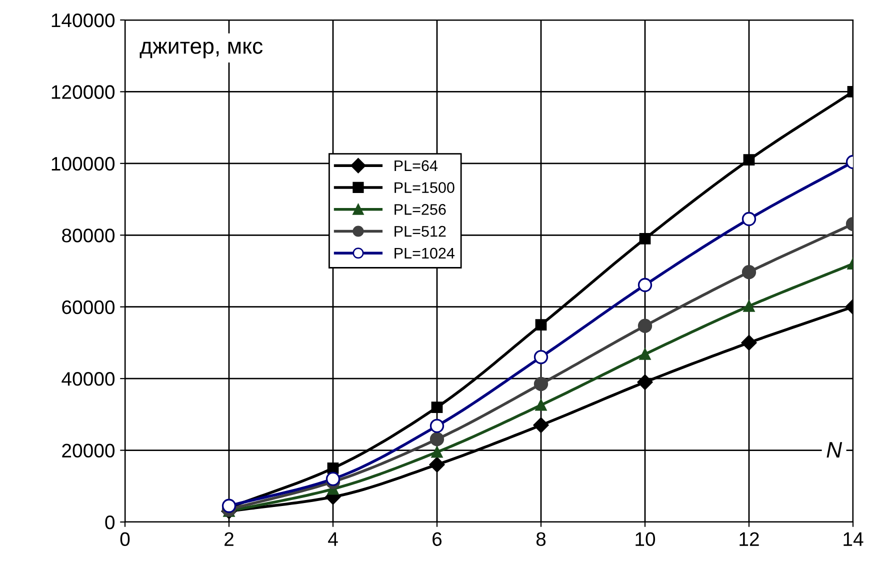 The width and height of the screenshot is (870, 571). What do you see at coordinates (333, 539) in the screenshot?
I see `x-tick-label: 4` at bounding box center [333, 539].